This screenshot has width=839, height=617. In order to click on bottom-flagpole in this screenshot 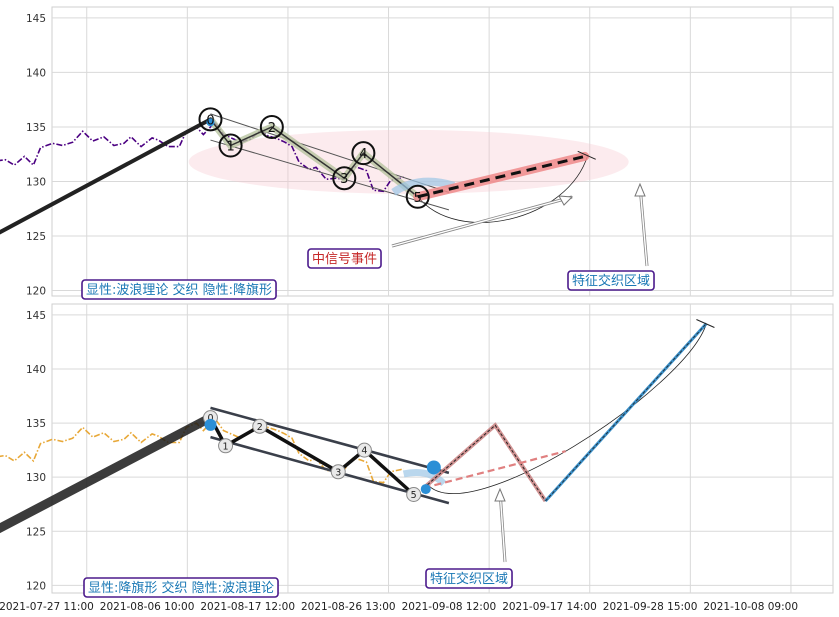, I will do `click(107, 473)`.